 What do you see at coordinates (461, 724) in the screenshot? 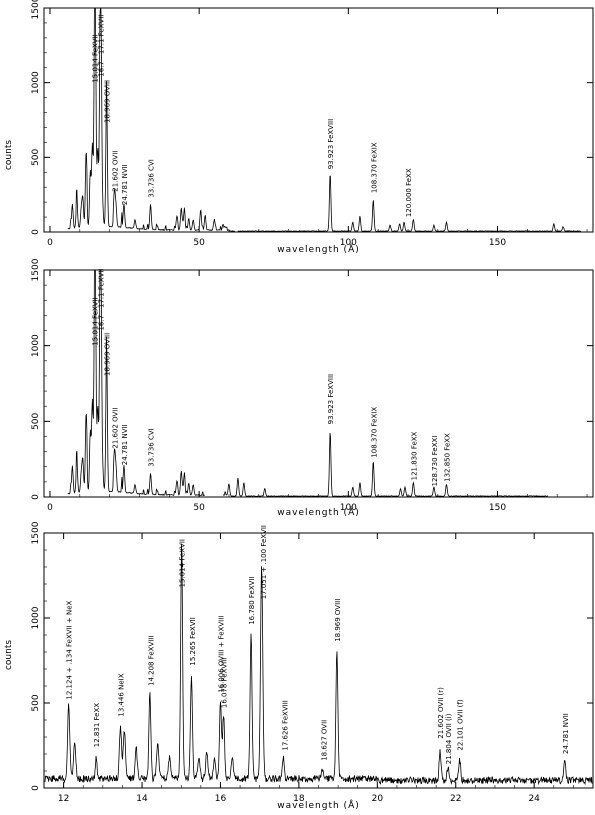
I see `line-annotation: 22.101 OVII (f)` at bounding box center [461, 724].